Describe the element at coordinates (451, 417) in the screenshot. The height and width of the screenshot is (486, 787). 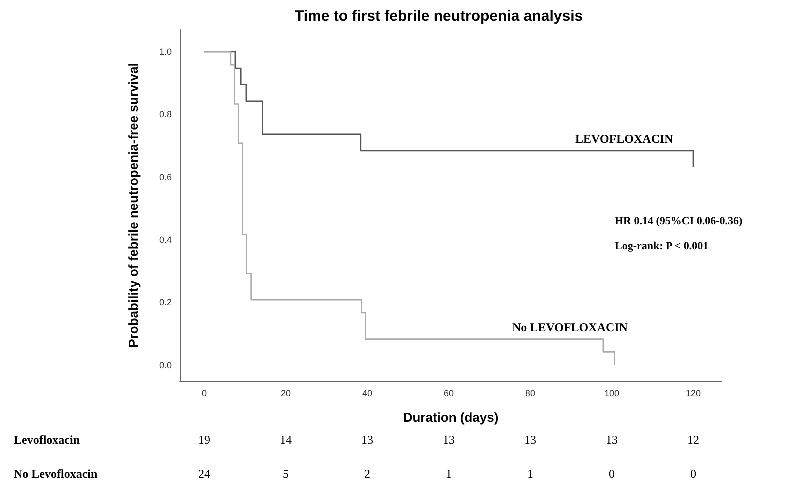
I see `x-axis-title: Duration (days)` at that location.